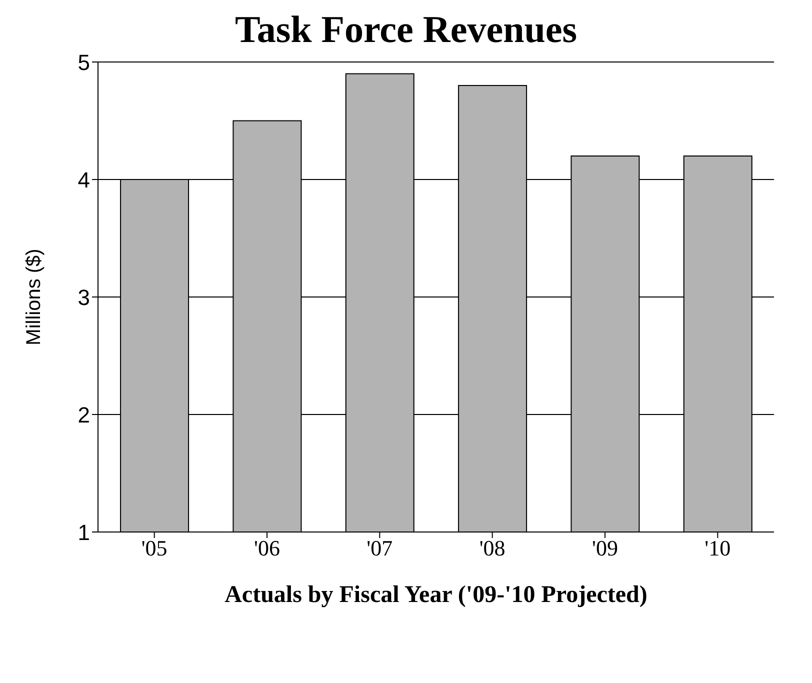 Image resolution: width=812 pixels, height=683 pixels. Describe the element at coordinates (84, 179) in the screenshot. I see `y-tick-label: 4` at that location.